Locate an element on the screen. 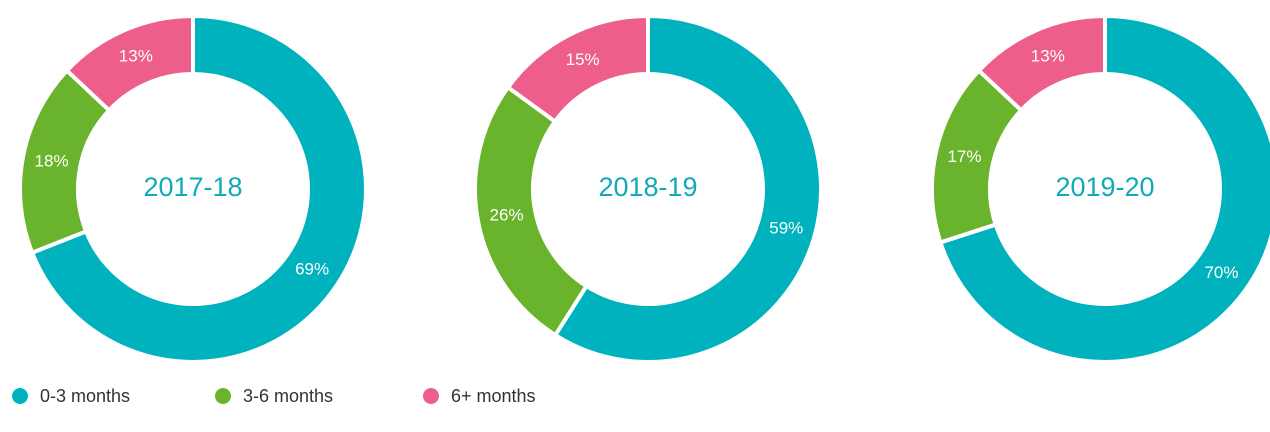  value-label: 18% is located at coordinates (52, 161).